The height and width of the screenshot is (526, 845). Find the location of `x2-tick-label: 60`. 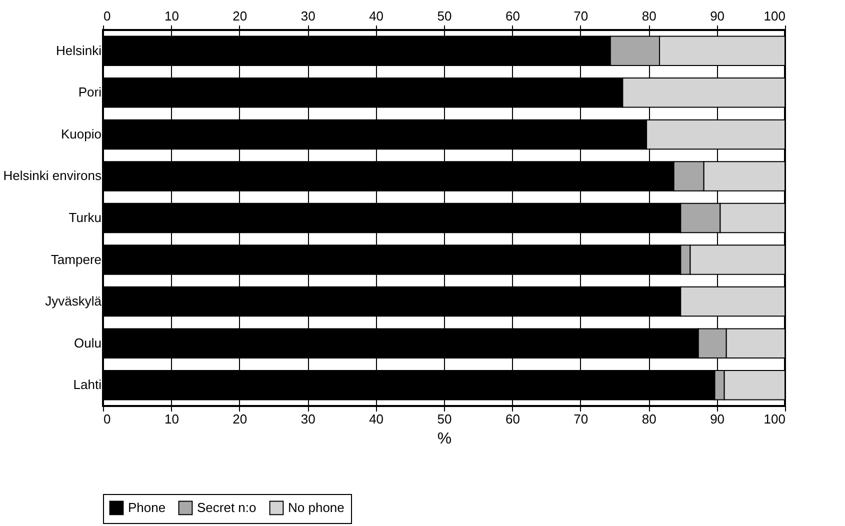

x2-tick-label: 60 is located at coordinates (512, 16).